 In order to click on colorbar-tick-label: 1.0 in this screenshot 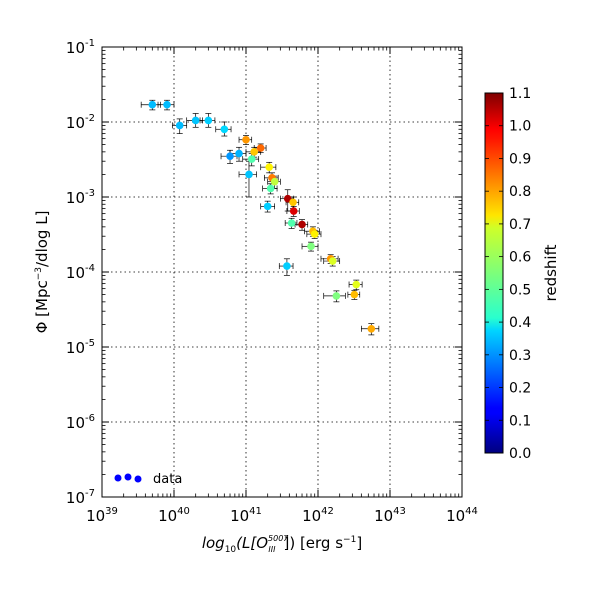, I will do `click(520, 127)`.